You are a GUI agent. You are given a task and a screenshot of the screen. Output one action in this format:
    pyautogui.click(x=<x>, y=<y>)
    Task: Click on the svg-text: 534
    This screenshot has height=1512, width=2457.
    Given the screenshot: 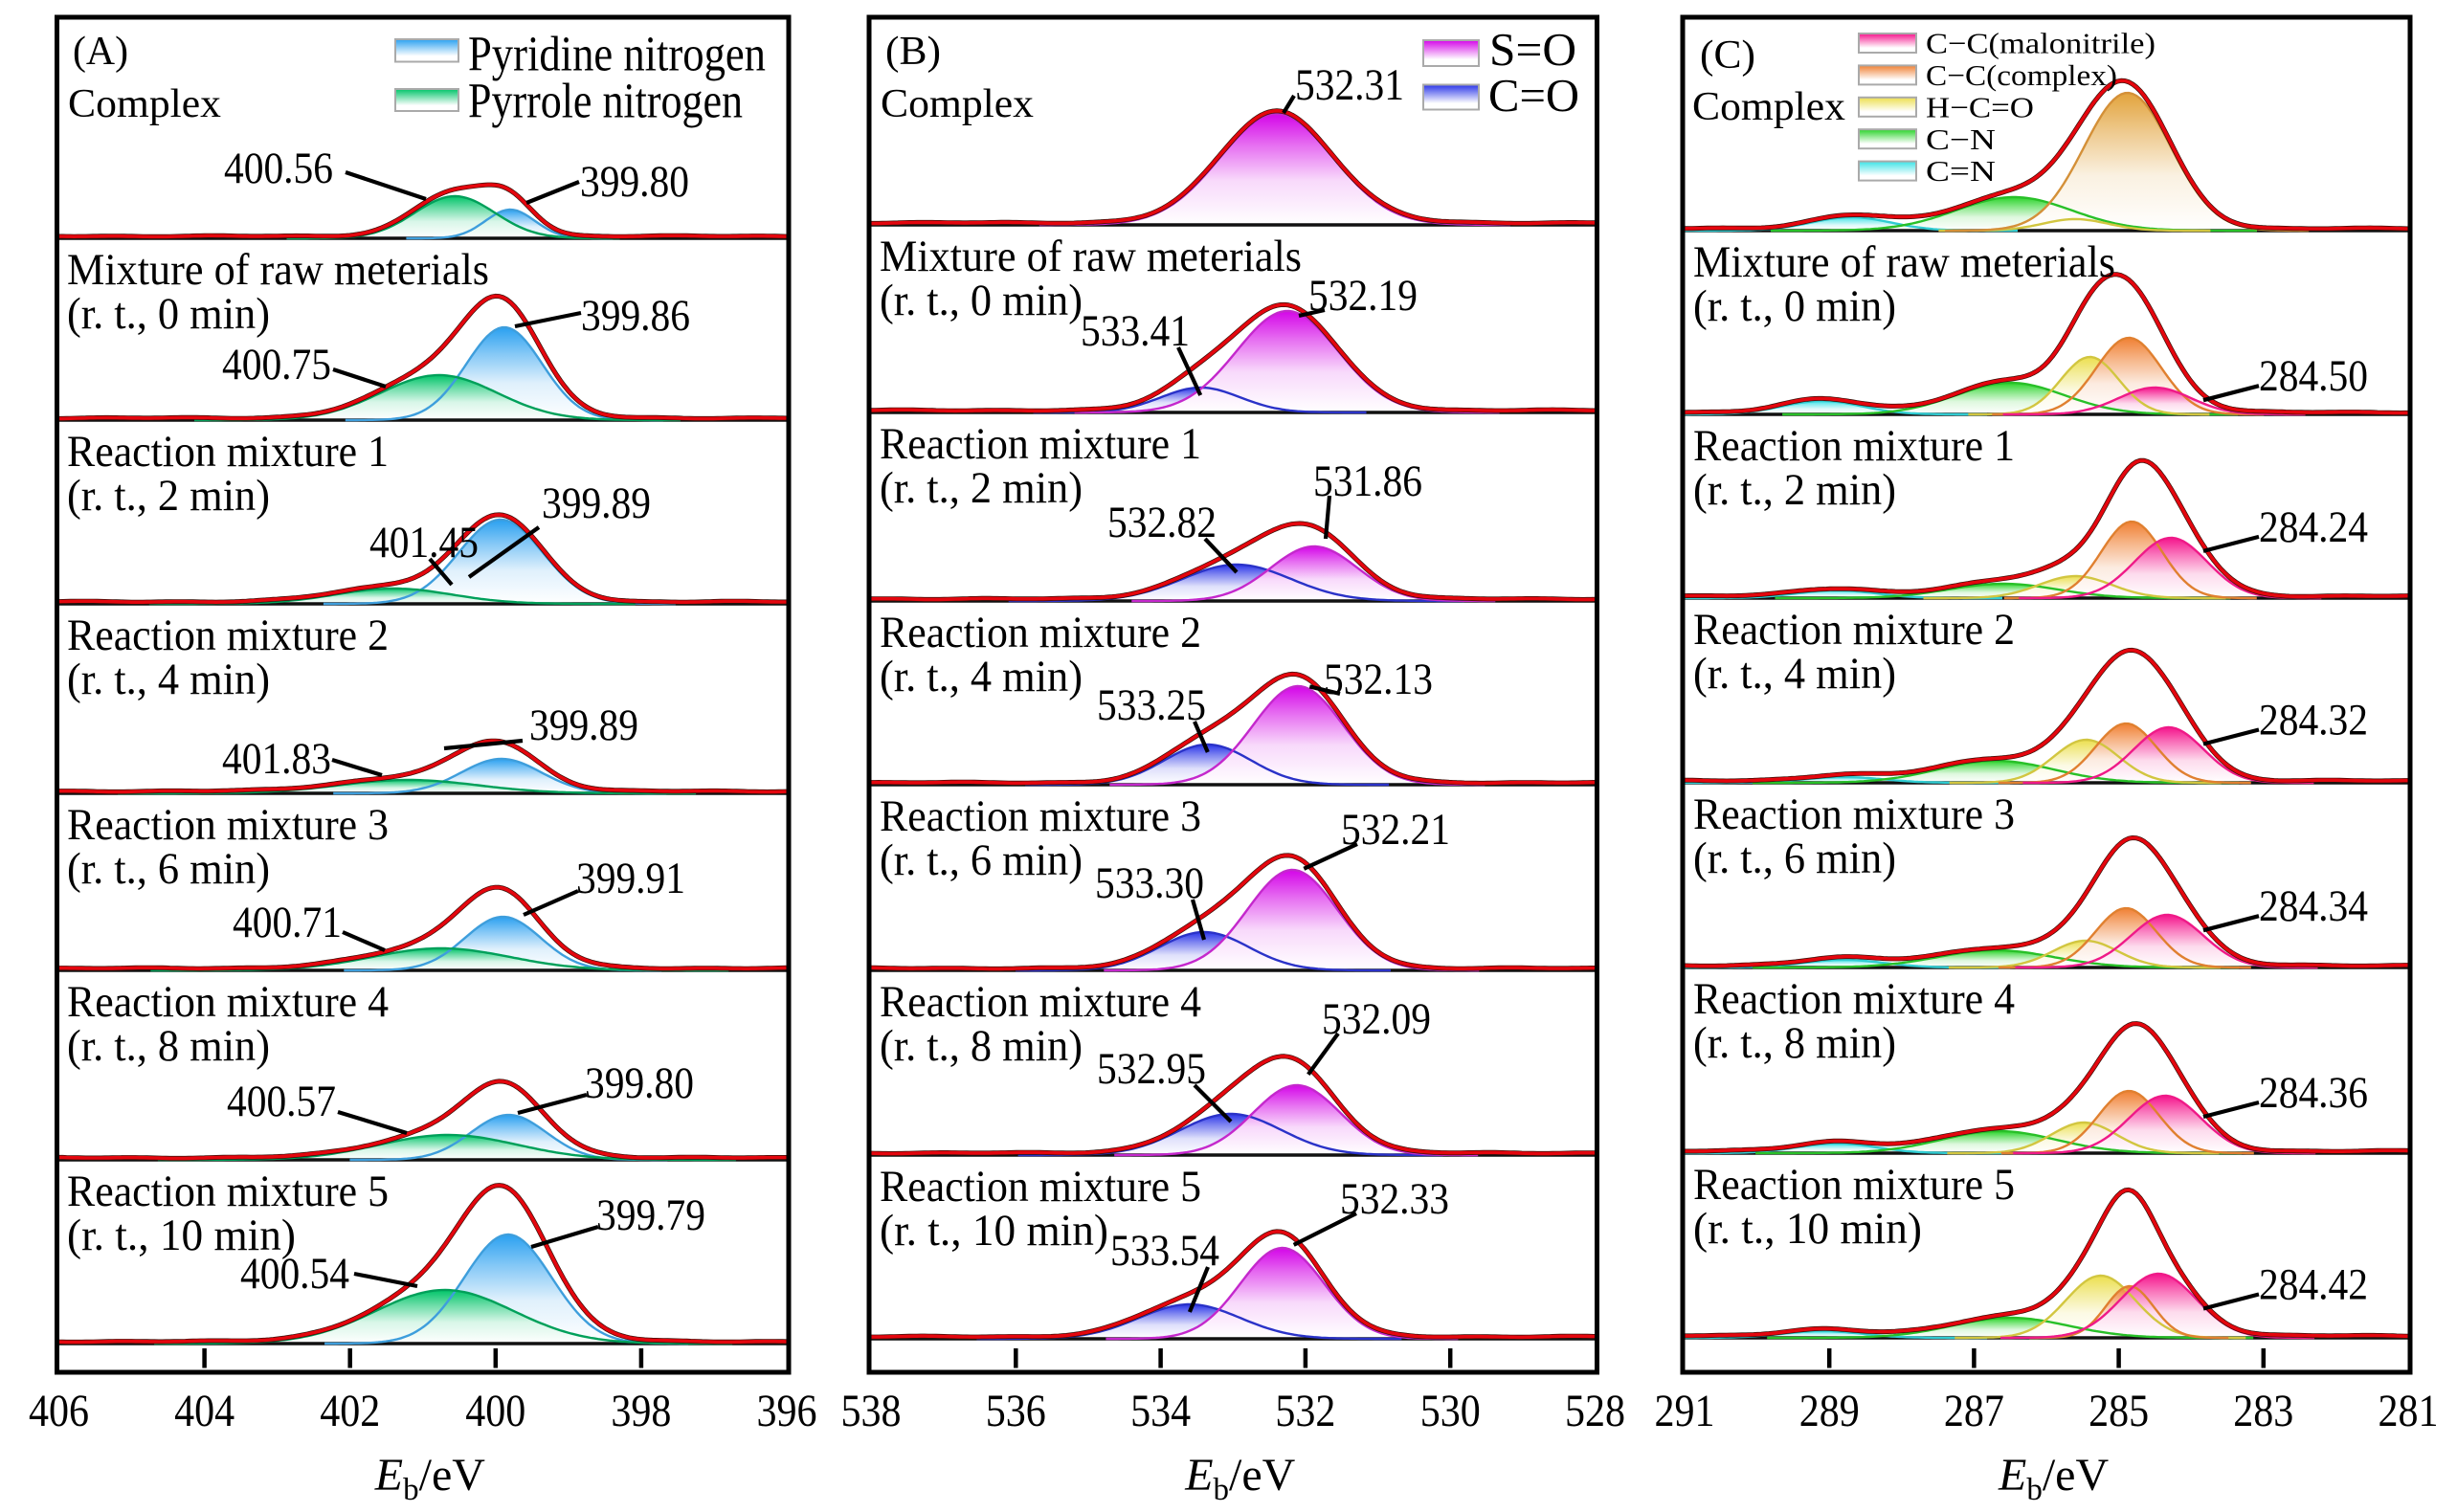 What is the action you would take?
    pyautogui.click(x=1160, y=1411)
    